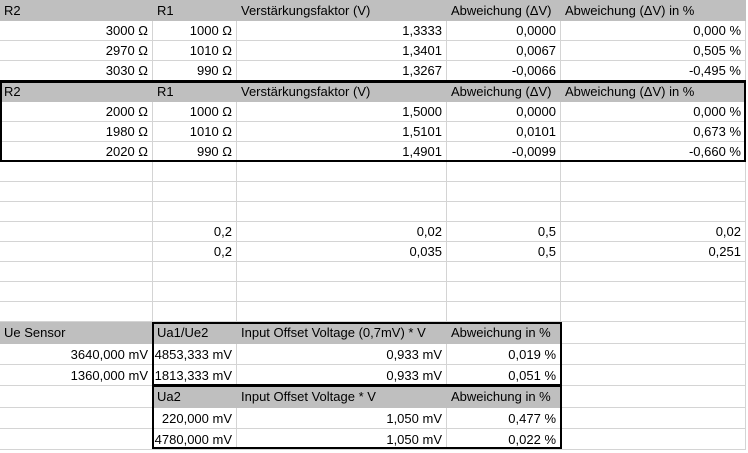  I want to click on cell: 3030 Ω, so click(76, 71).